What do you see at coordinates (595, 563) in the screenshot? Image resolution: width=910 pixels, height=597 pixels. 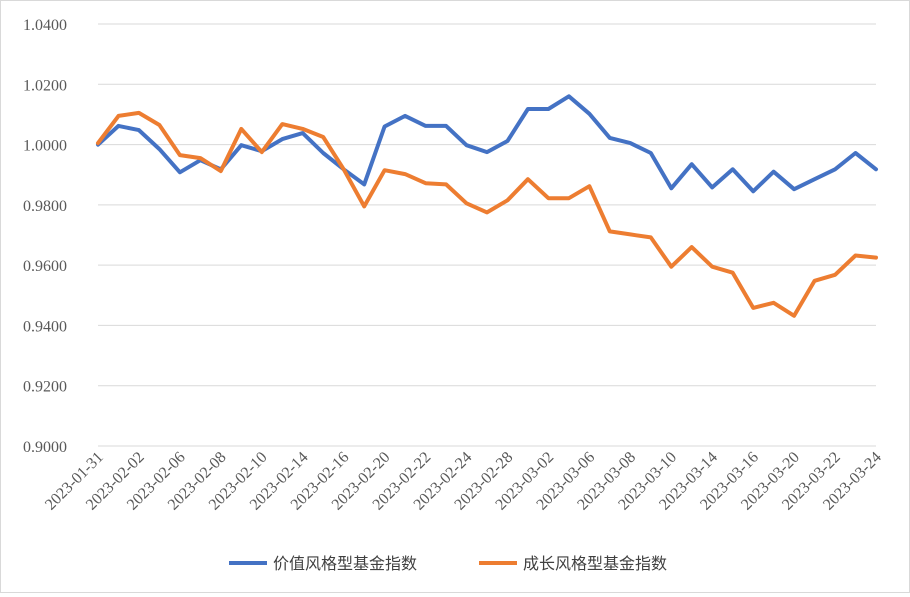 I see `legend-label-2: 成长风格型基金指数` at bounding box center [595, 563].